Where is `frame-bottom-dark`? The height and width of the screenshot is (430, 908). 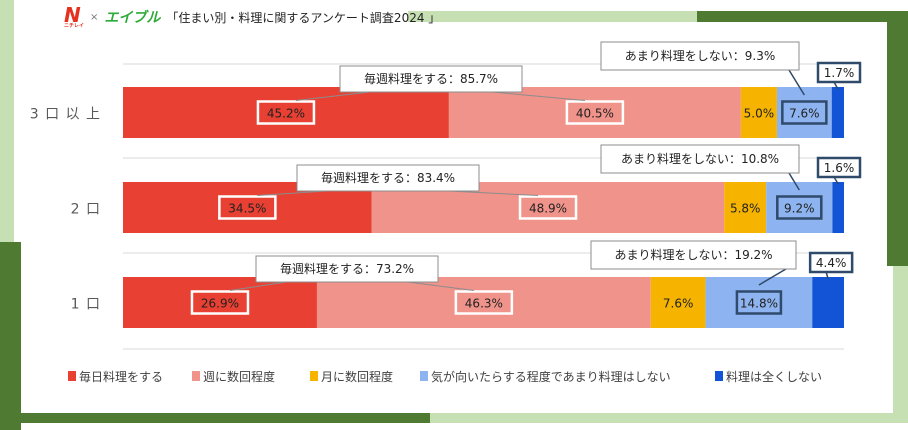
frame-bottom-dark is located at coordinates (215, 418).